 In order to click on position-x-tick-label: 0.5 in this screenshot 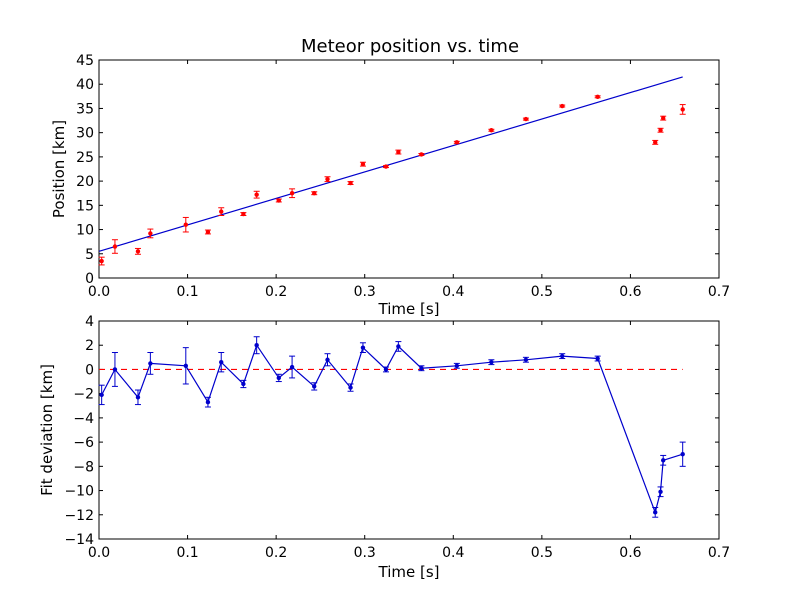, I will do `click(542, 292)`.